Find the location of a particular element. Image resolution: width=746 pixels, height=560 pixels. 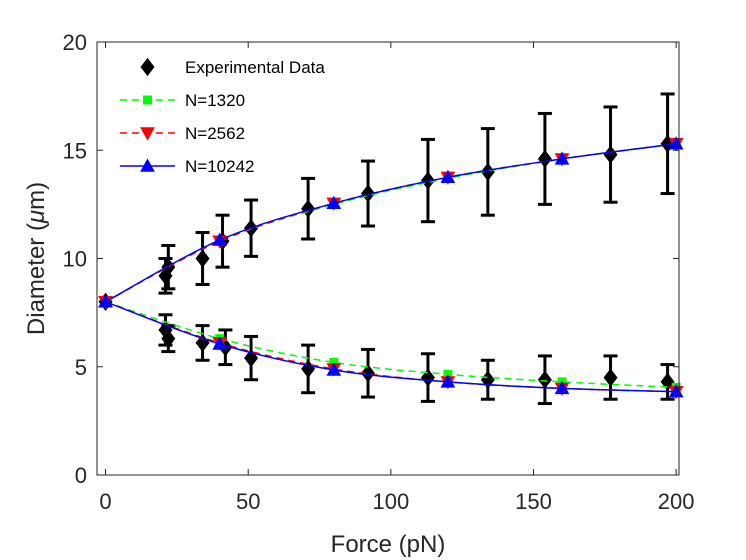

x-tick-label-1: 50 is located at coordinates (248, 501).